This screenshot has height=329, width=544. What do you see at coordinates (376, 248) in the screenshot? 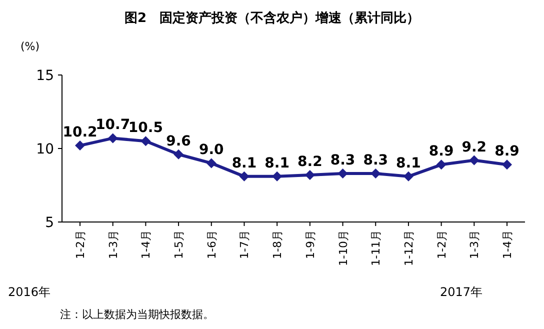
I see `x-tick-label: 1-11月` at bounding box center [376, 248].